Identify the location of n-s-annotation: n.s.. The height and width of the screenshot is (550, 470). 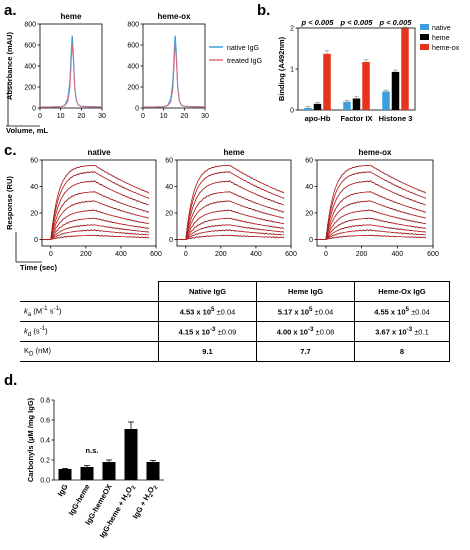
(92, 450).